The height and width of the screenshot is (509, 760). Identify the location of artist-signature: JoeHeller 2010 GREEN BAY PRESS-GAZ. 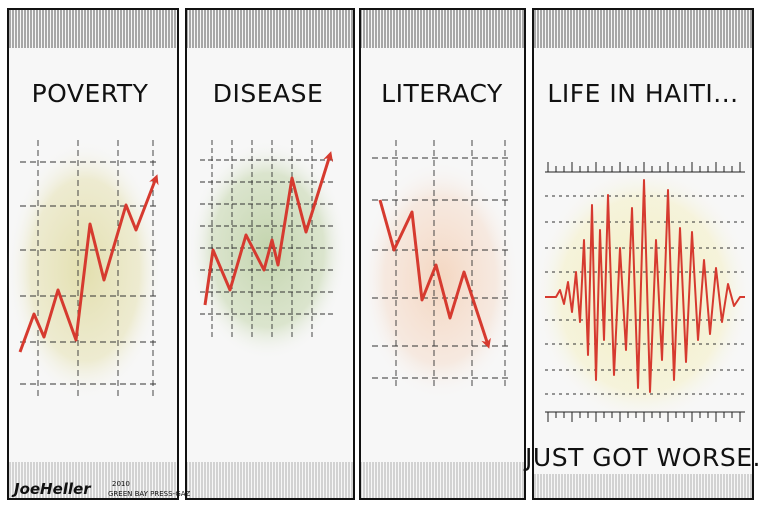
(101, 489).